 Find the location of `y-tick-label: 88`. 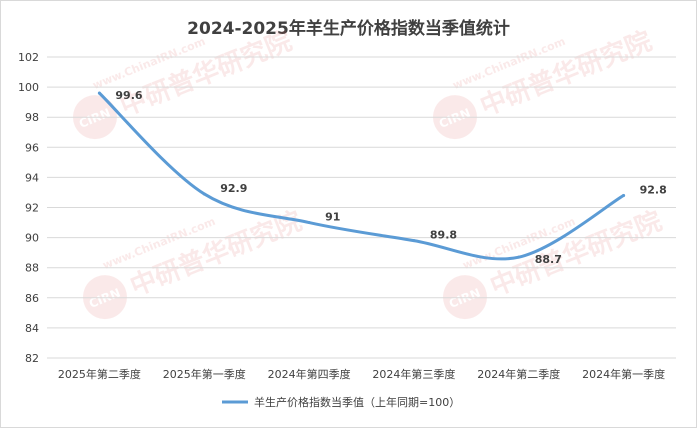

y-tick-label: 88 is located at coordinates (32, 268).